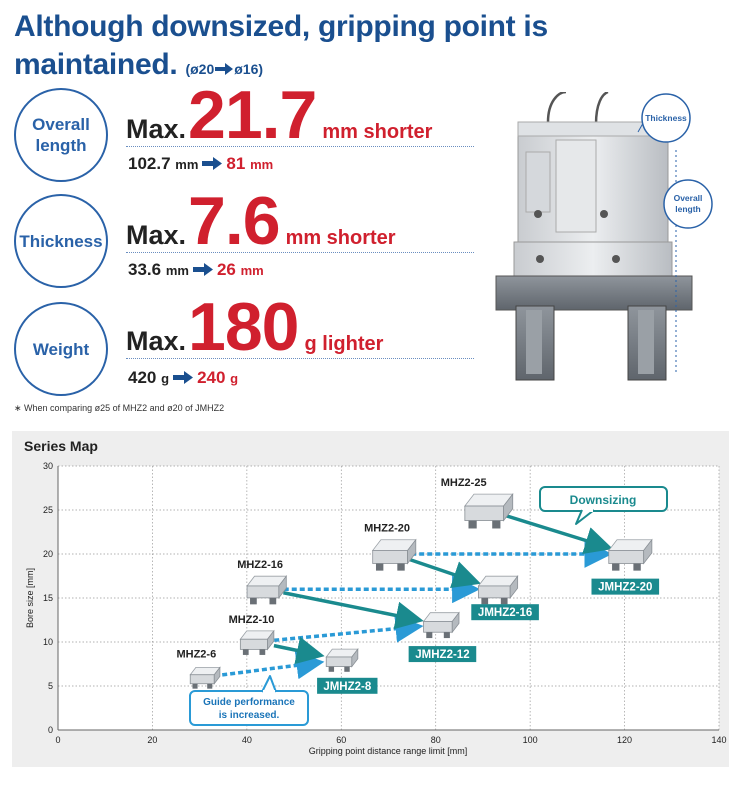 The image size is (745, 785). What do you see at coordinates (196, 654) in the screenshot?
I see `mhz2-label: MHZ2-6` at bounding box center [196, 654].